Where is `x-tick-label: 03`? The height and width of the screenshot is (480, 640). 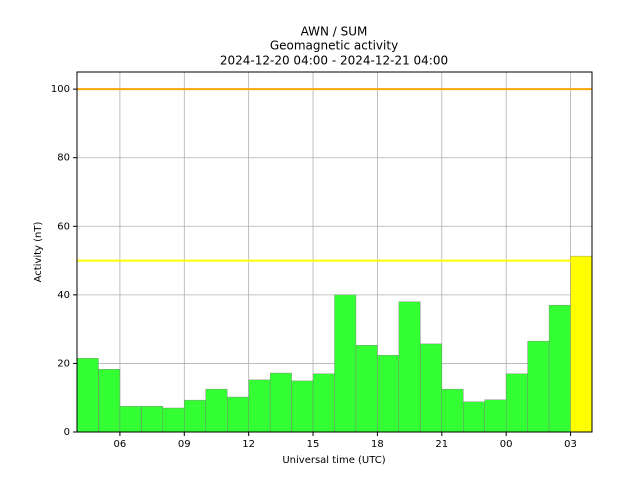 x-tick-label: 03 is located at coordinates (570, 444).